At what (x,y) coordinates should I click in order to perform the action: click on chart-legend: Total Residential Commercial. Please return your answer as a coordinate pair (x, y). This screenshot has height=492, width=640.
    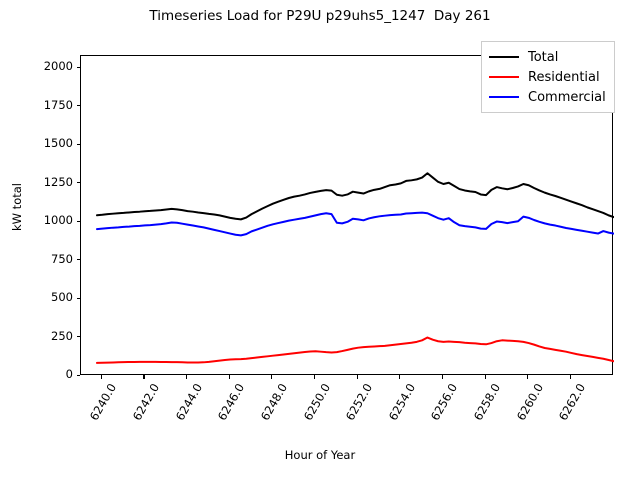
    Looking at the image, I should click on (548, 77).